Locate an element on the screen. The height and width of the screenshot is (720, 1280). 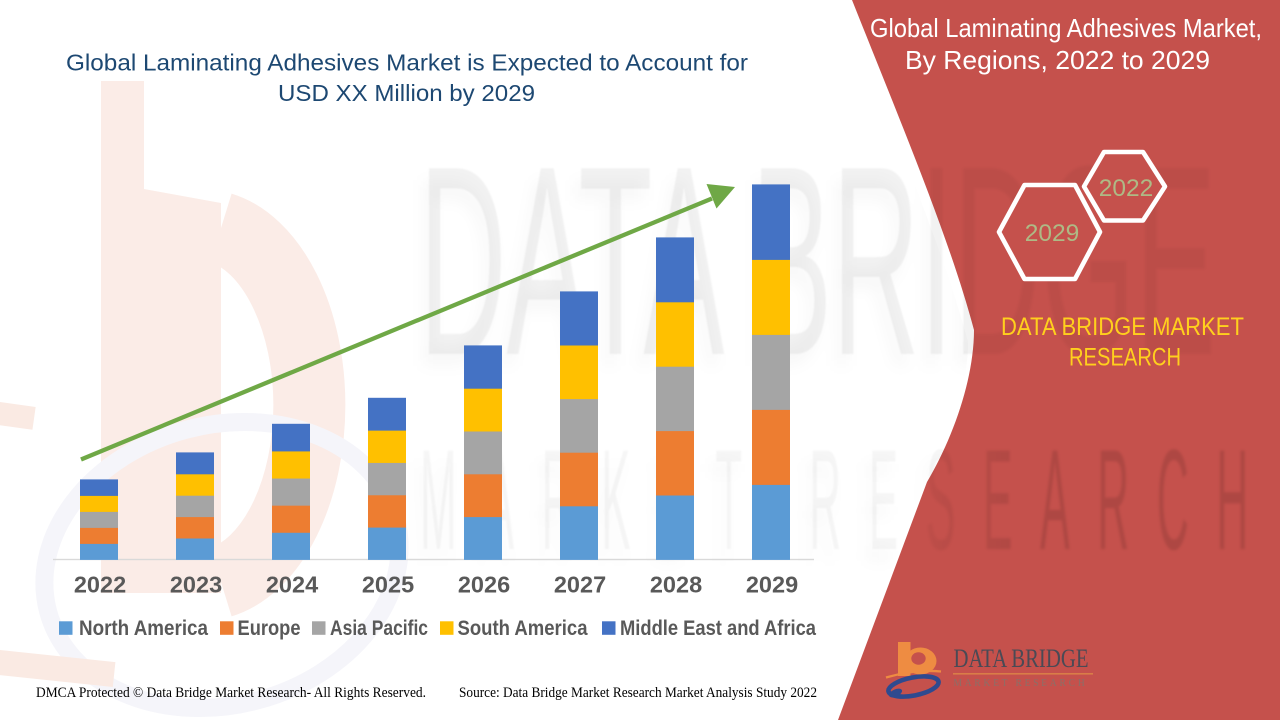
svg-text: 2024 is located at coordinates (292, 585).